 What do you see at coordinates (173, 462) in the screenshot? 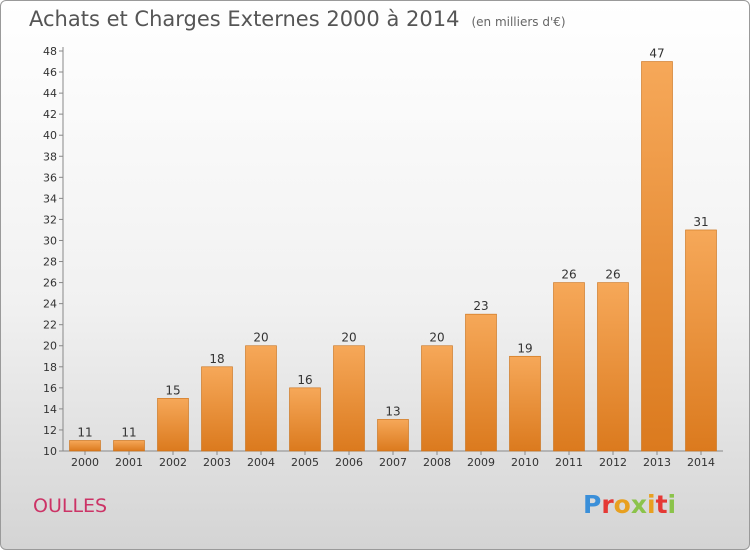
I see `x-tick-label: 2002` at bounding box center [173, 462].